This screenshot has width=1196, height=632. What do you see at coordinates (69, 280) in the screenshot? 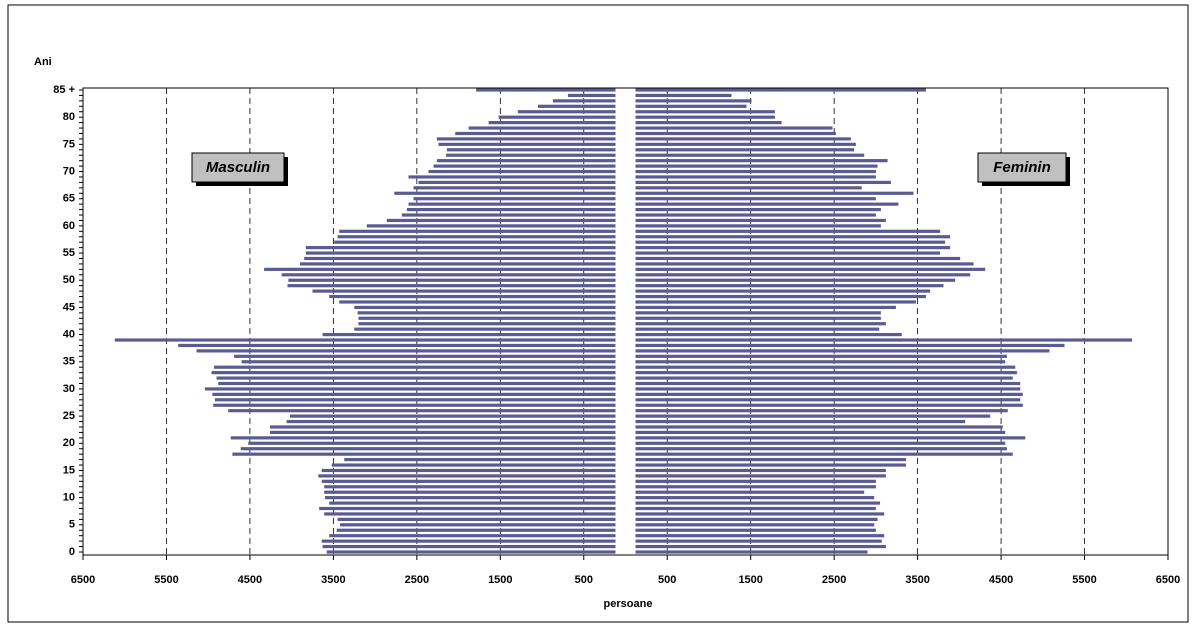
I see `y-tick-label: 50` at bounding box center [69, 280].